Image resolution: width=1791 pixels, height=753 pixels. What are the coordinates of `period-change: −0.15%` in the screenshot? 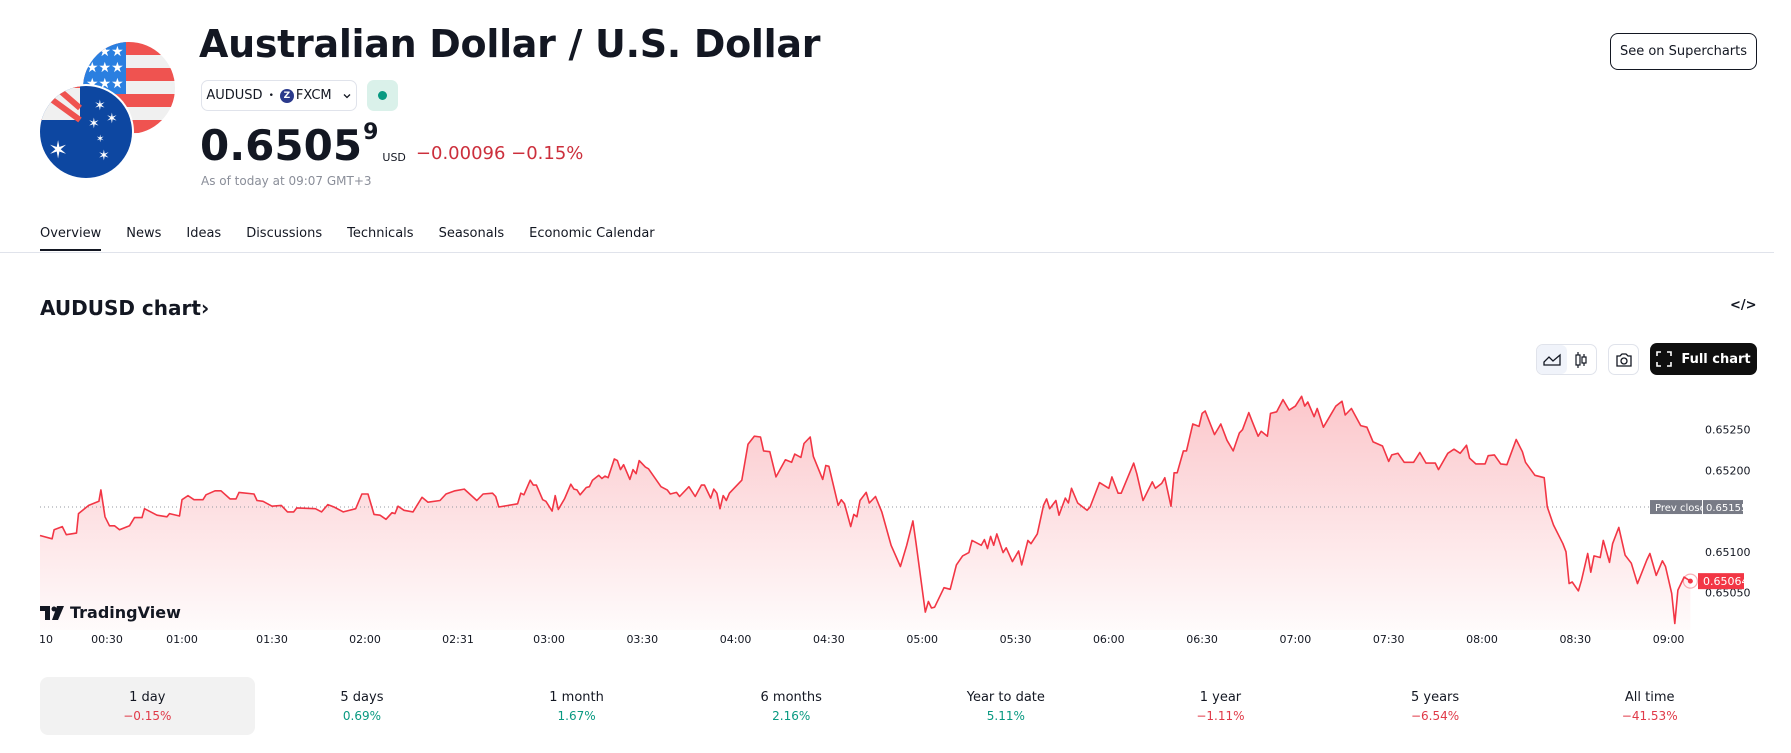 It's located at (147, 715).